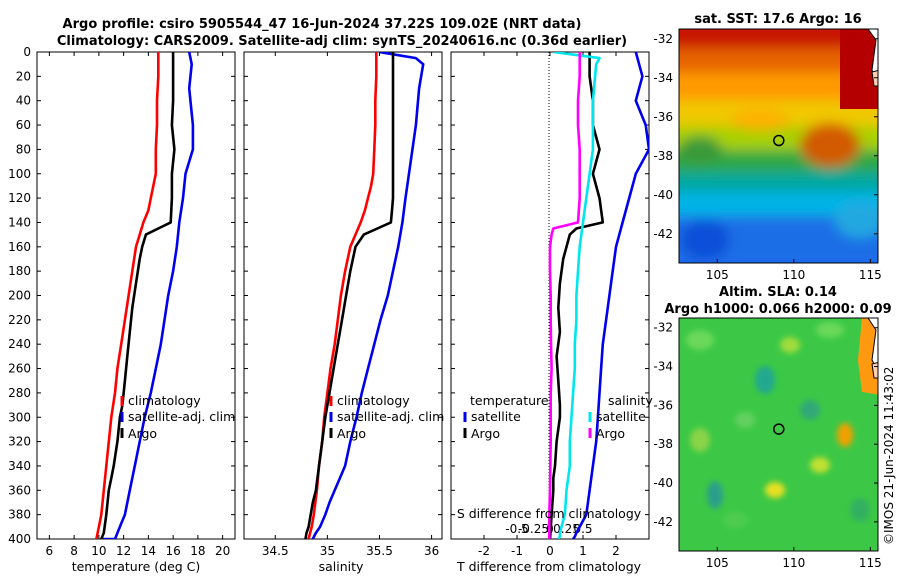 This screenshot has height=580, width=900. Describe the element at coordinates (19, 515) in the screenshot. I see `y-tick-label: 380` at that location.